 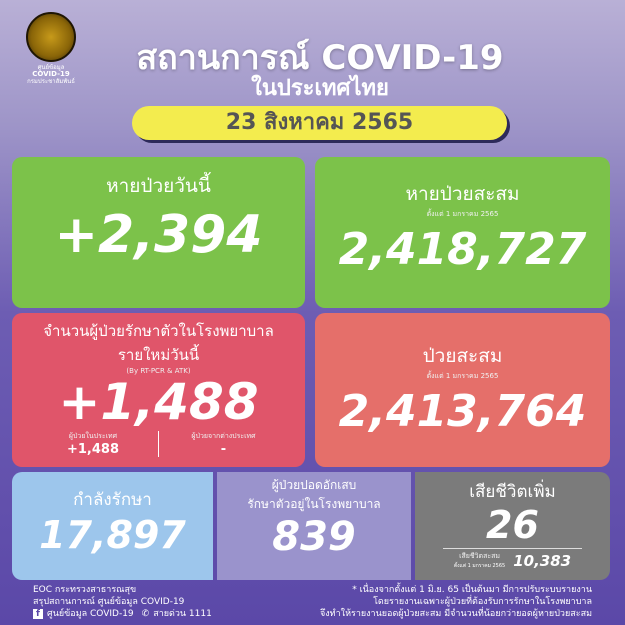 I want to click on deaths-total-since: ตั้งแต่ 1 มกราคม 2565, so click(x=479, y=566).